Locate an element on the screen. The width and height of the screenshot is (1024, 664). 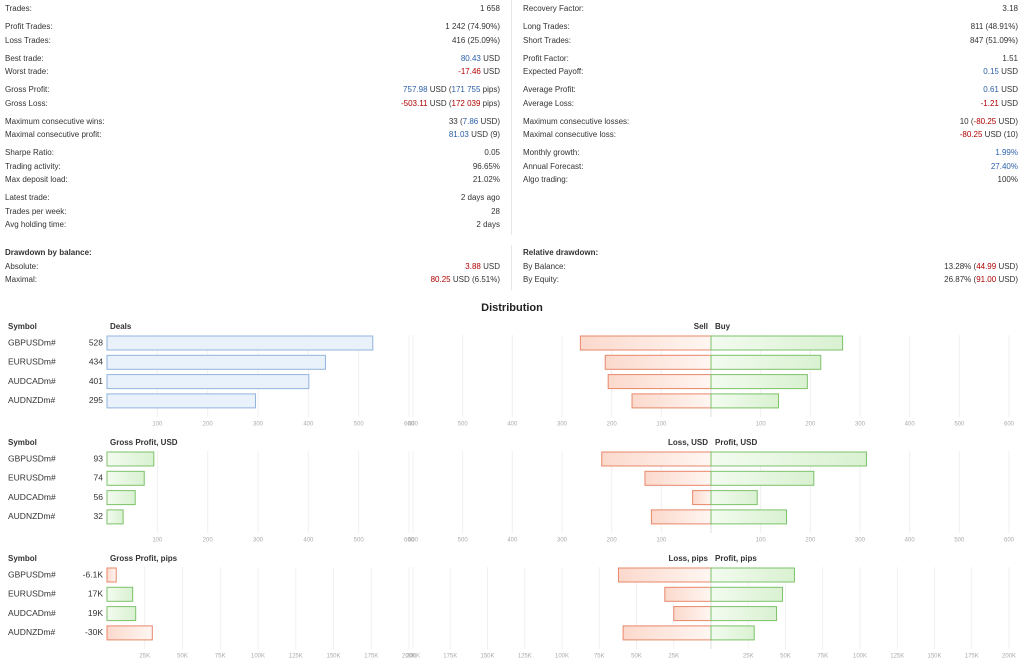
value-part: 27.40% is located at coordinates (1004, 166).